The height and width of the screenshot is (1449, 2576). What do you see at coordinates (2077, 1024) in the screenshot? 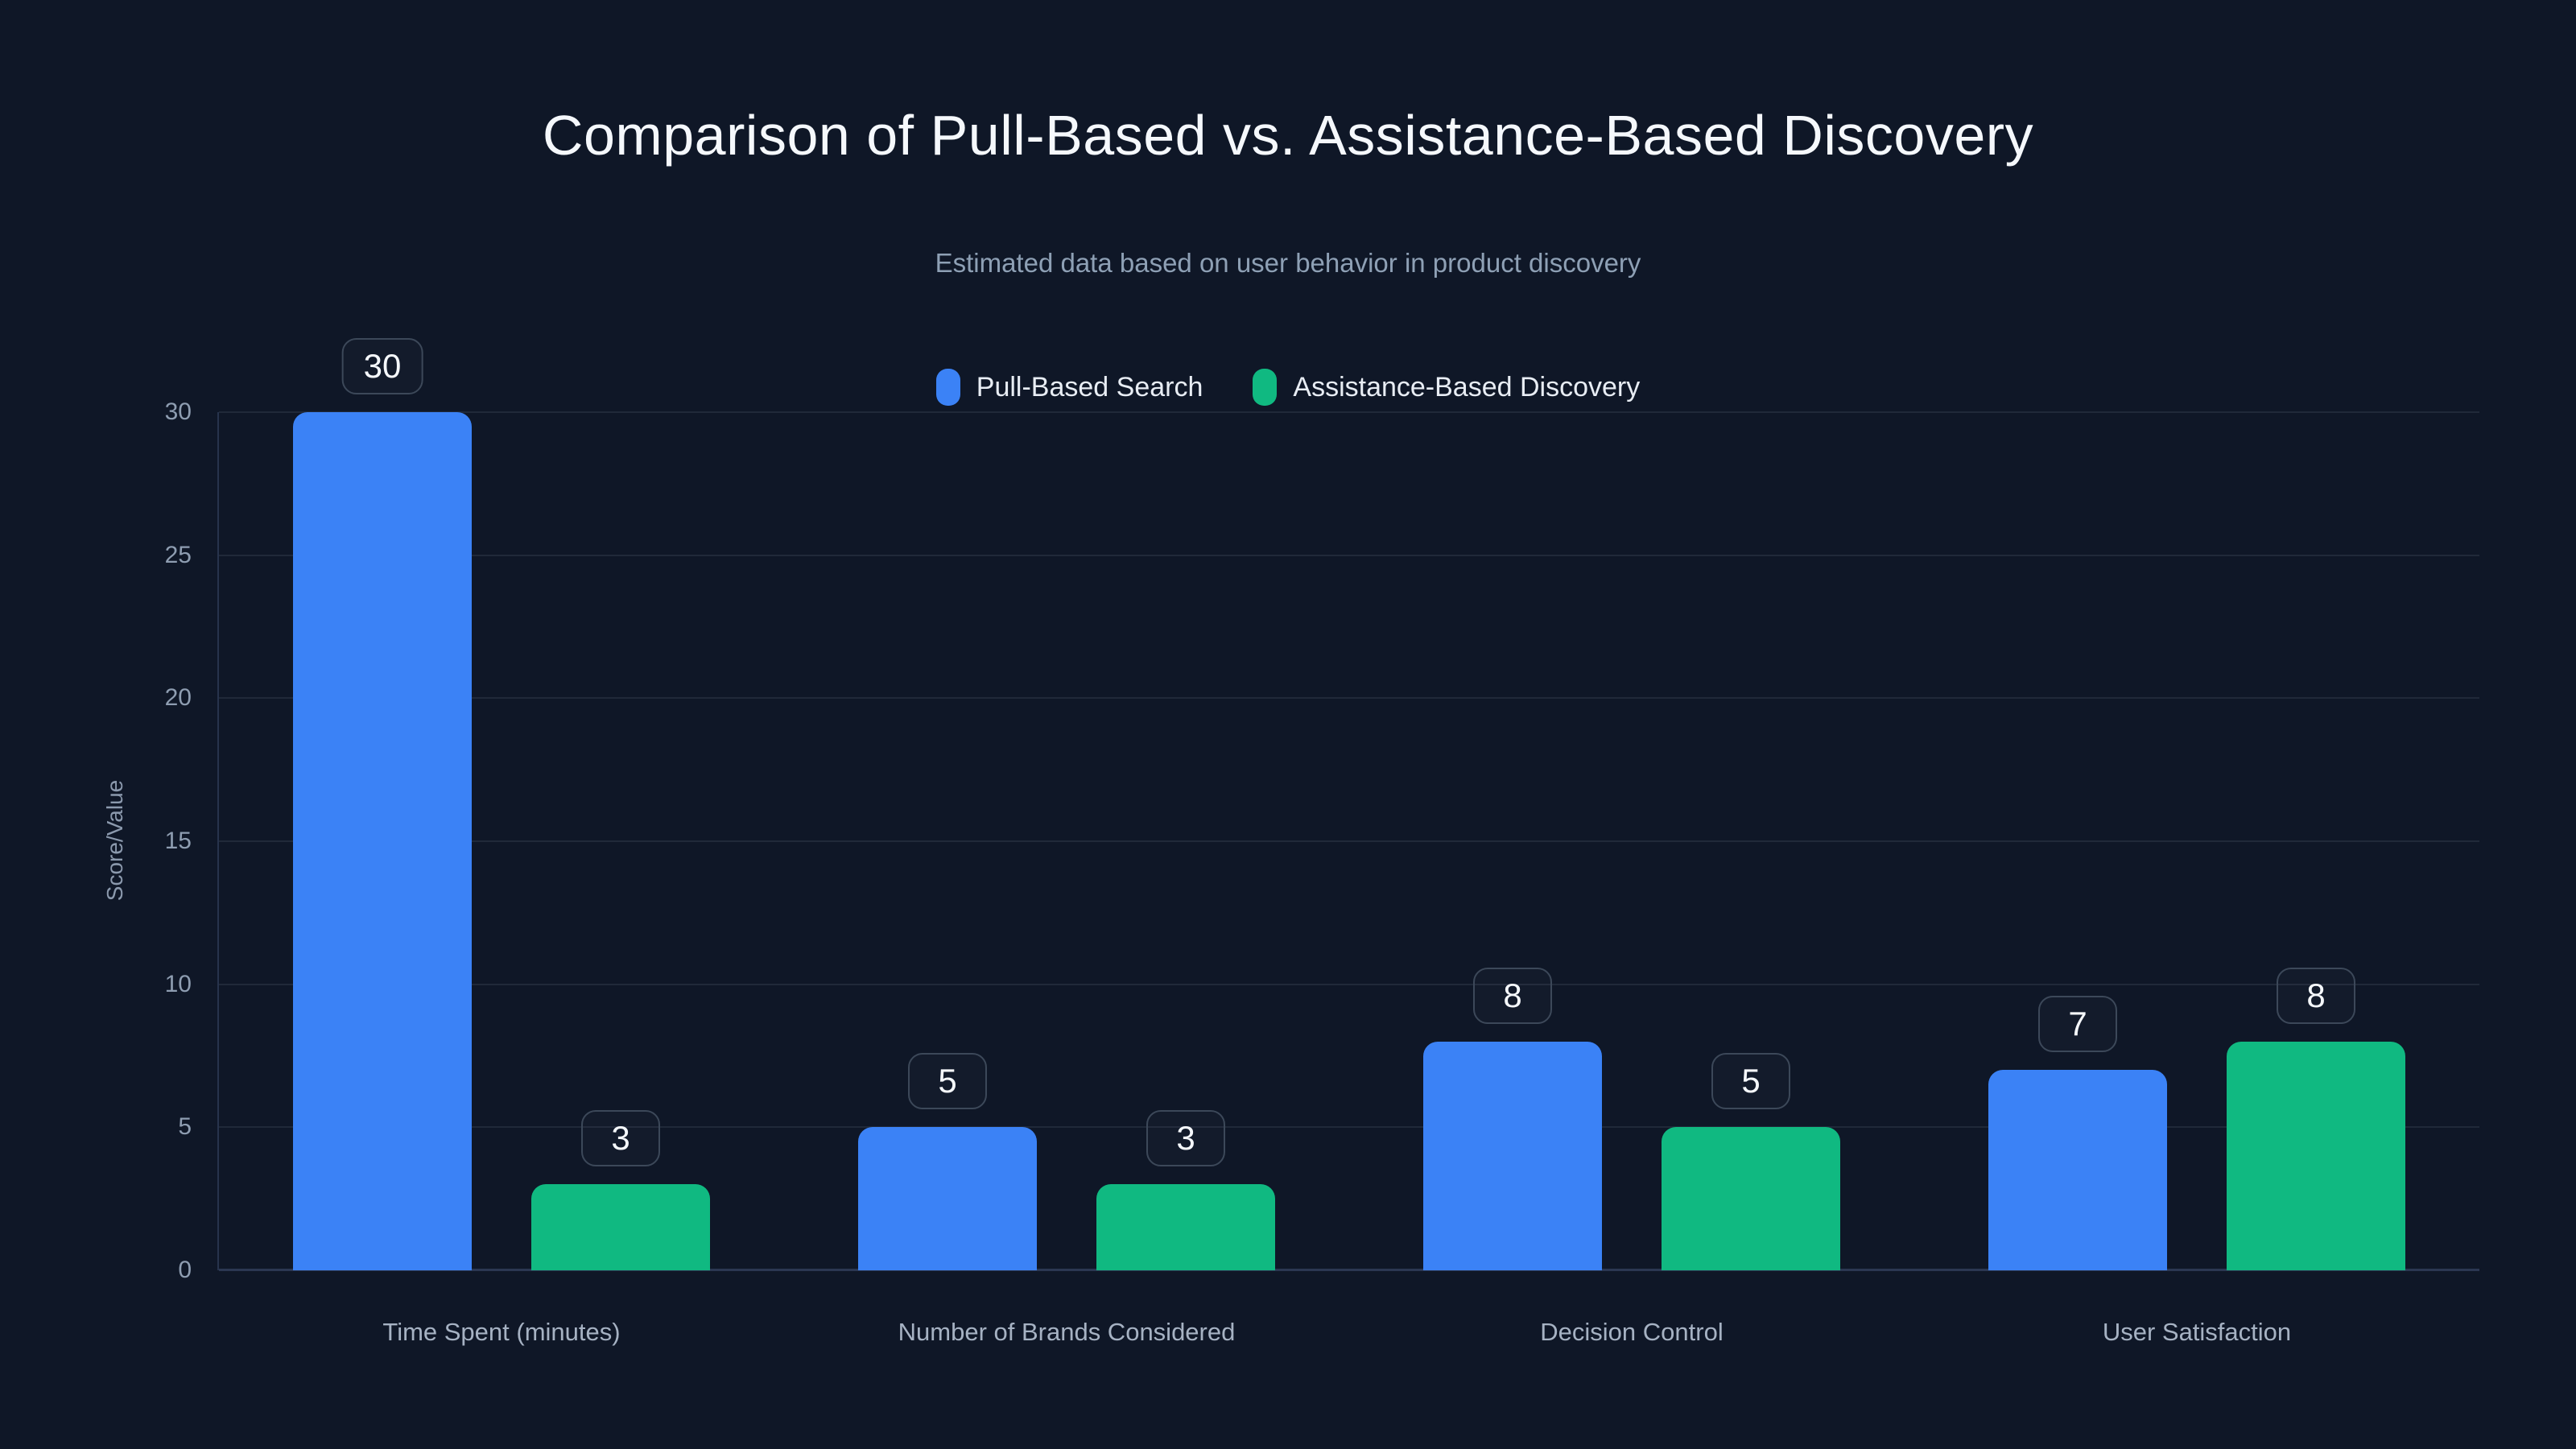
I see `value-badge: 7` at bounding box center [2077, 1024].